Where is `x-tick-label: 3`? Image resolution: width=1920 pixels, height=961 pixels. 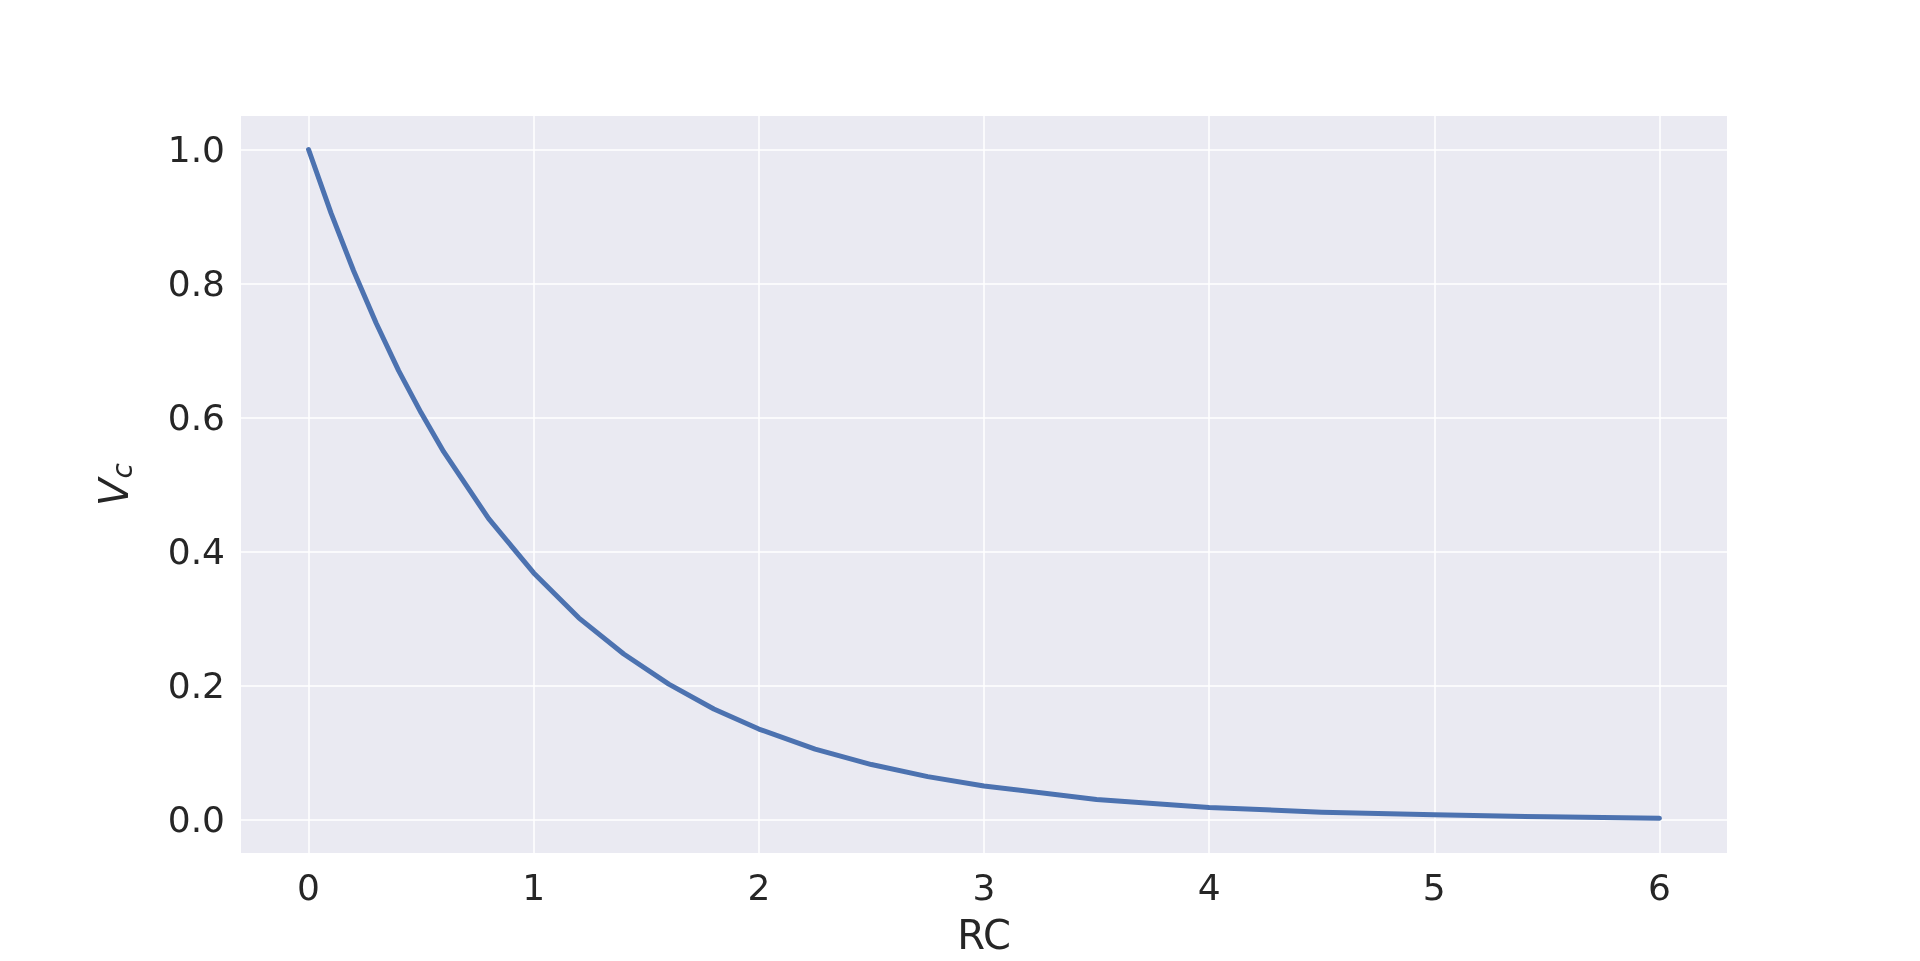
x-tick-label: 3 is located at coordinates (984, 887).